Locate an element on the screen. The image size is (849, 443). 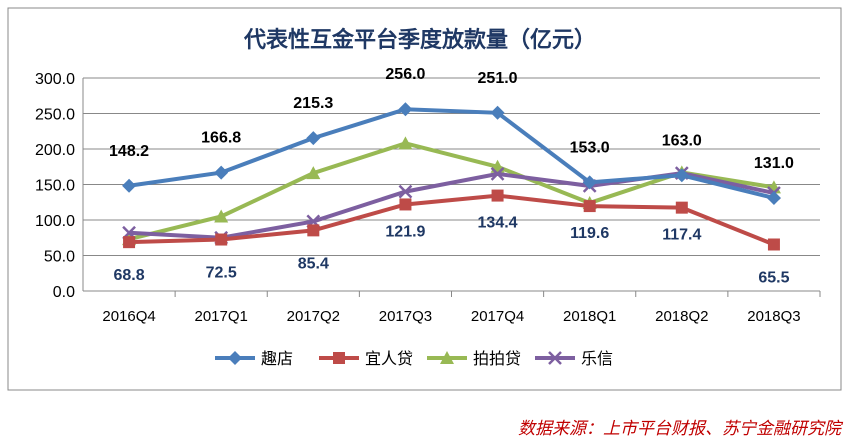
chart-title: 代表性互金平台季度放款量（亿元） is located at coordinates (419, 39).